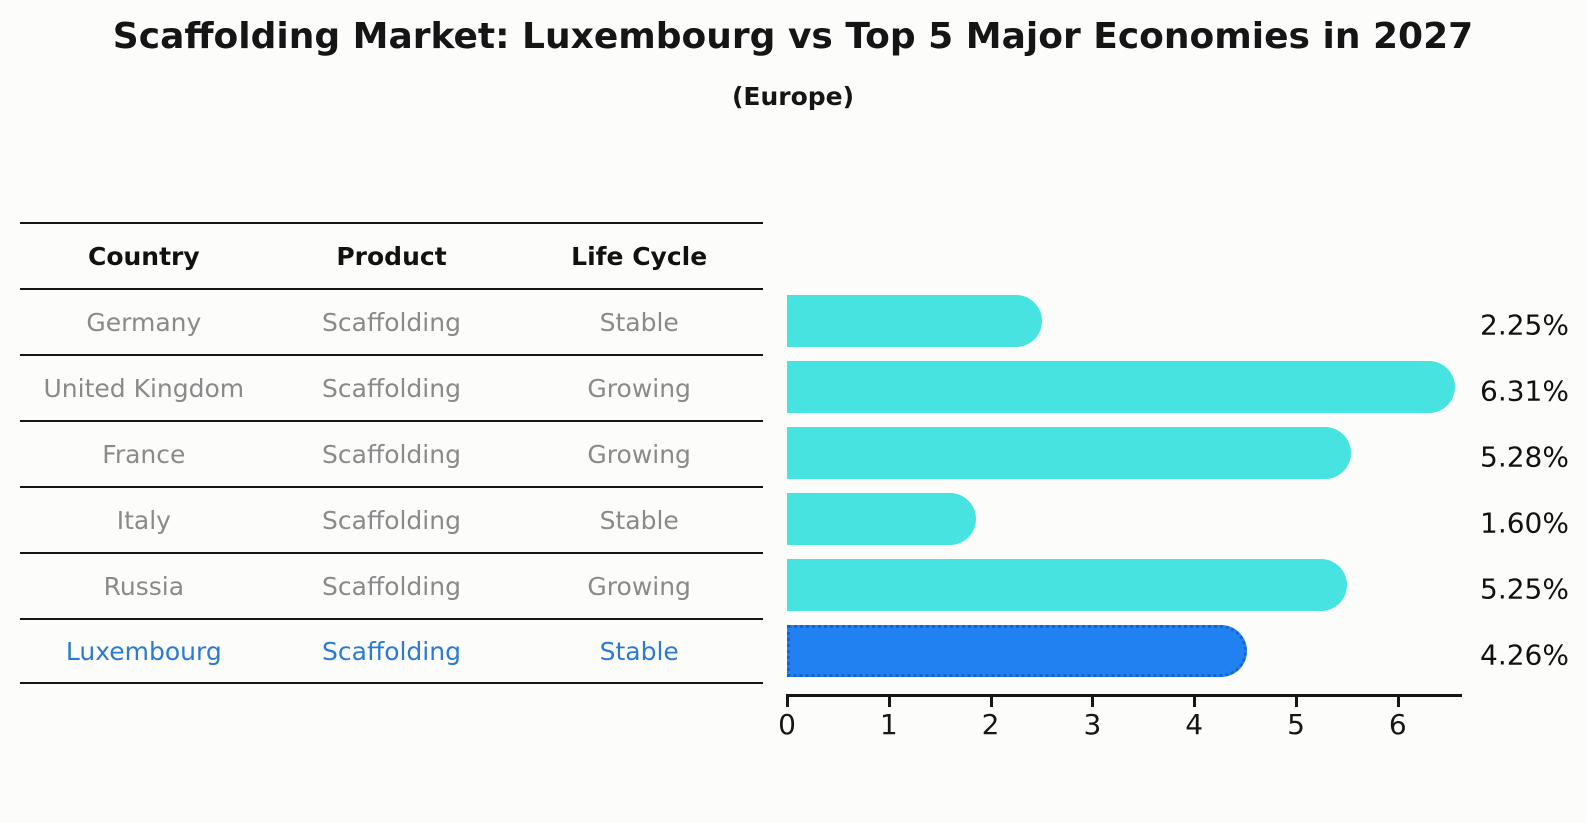 This screenshot has width=1586, height=823. What do you see at coordinates (144, 388) in the screenshot?
I see `cell-country: United Kingdom` at bounding box center [144, 388].